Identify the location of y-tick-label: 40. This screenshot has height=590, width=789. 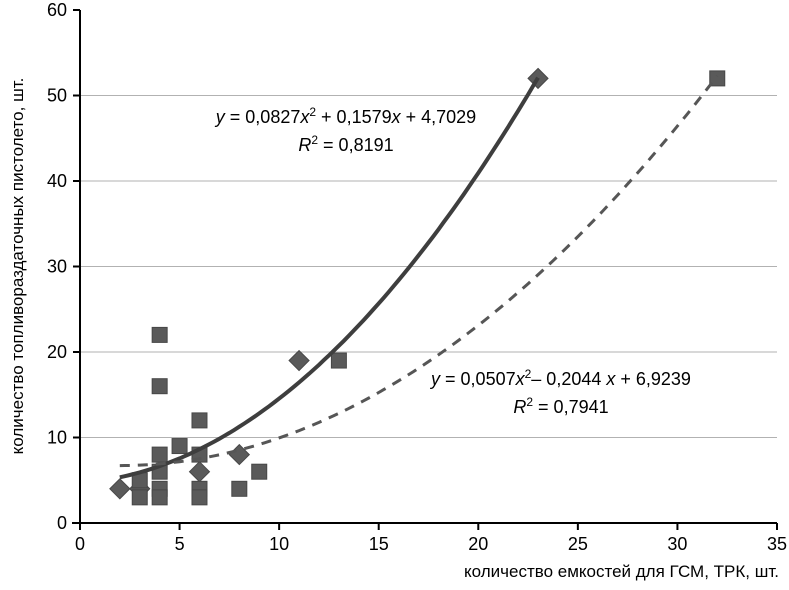
(57, 181).